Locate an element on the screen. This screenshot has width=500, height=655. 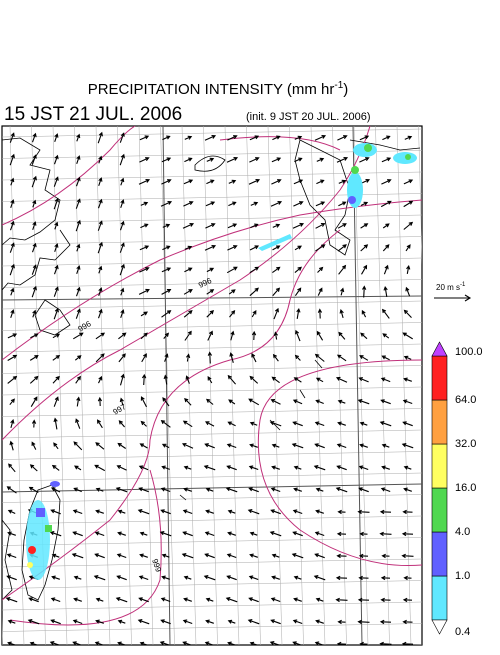
colorbar-label: 0.4 is located at coordinates (462, 632).